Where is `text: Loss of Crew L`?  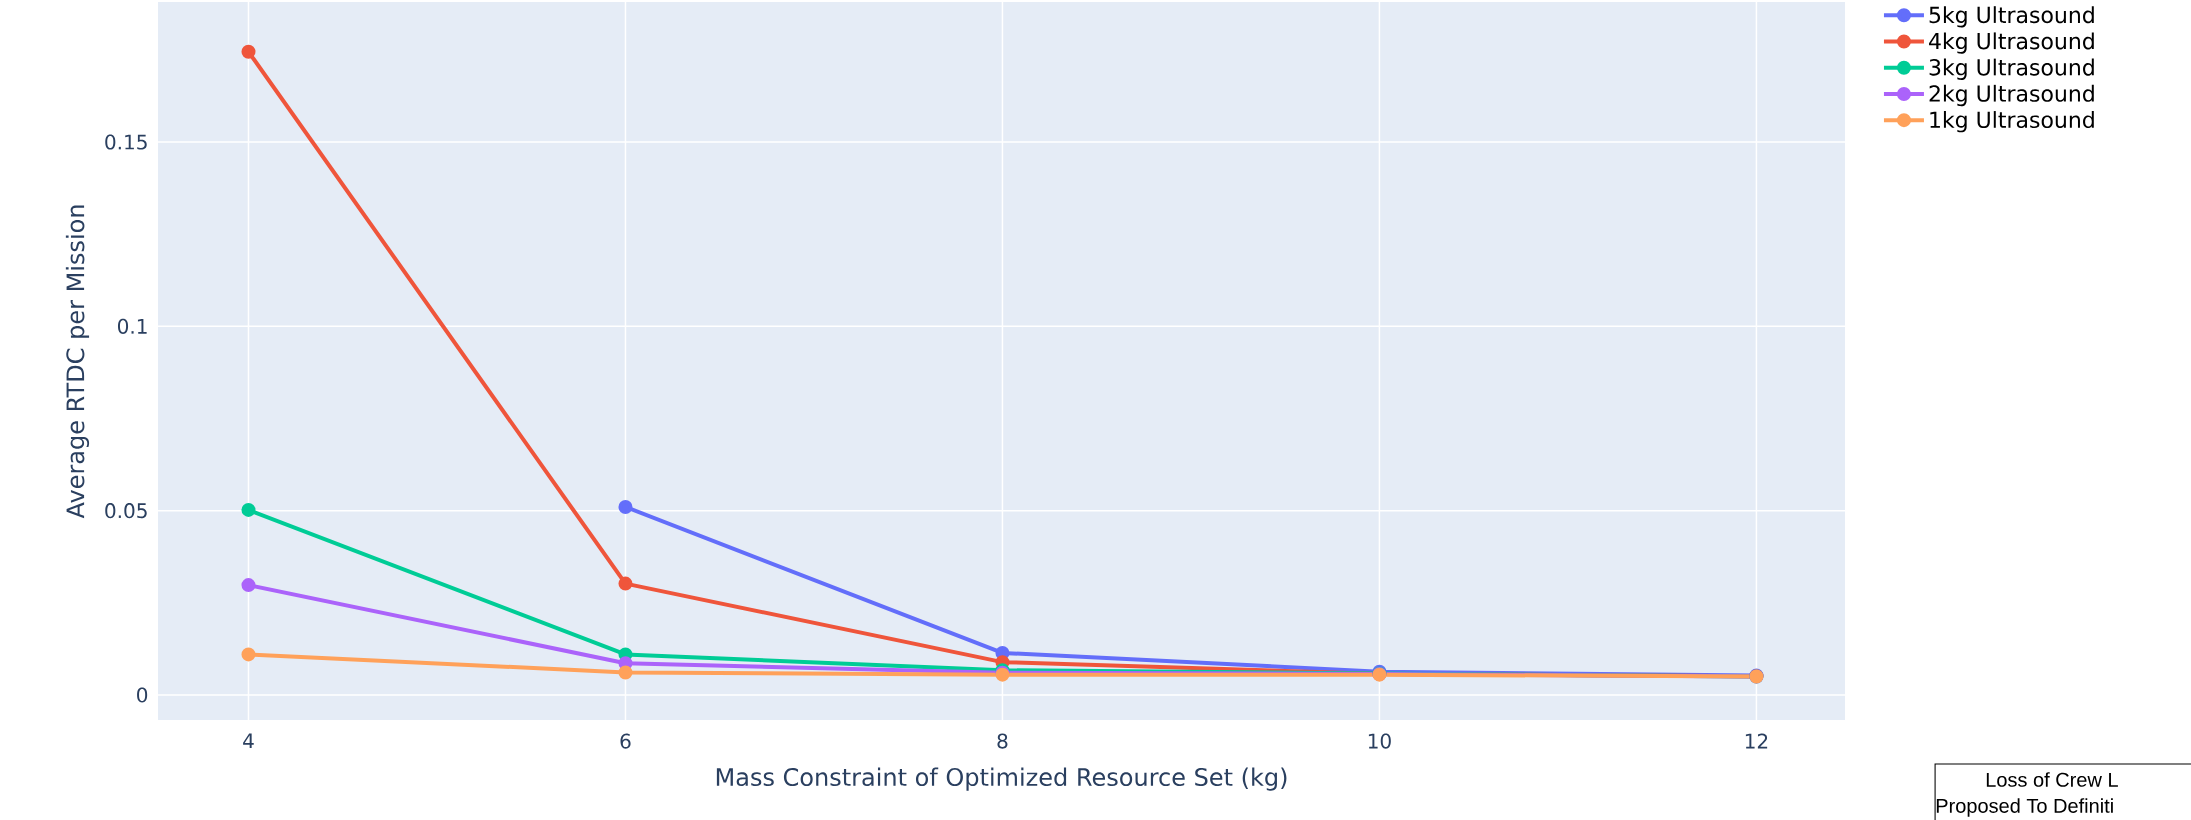 text: Loss of Crew L is located at coordinates (2052, 779).